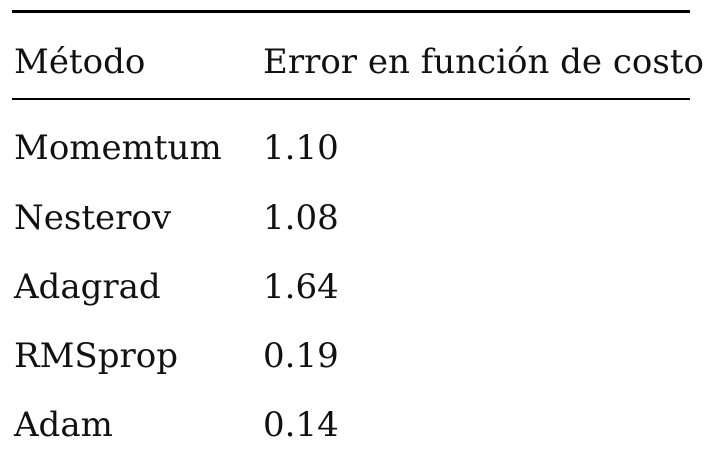 Image resolution: width=717 pixels, height=463 pixels. Describe the element at coordinates (301, 148) in the screenshot. I see `row-value-momemtum: 1.10` at that location.